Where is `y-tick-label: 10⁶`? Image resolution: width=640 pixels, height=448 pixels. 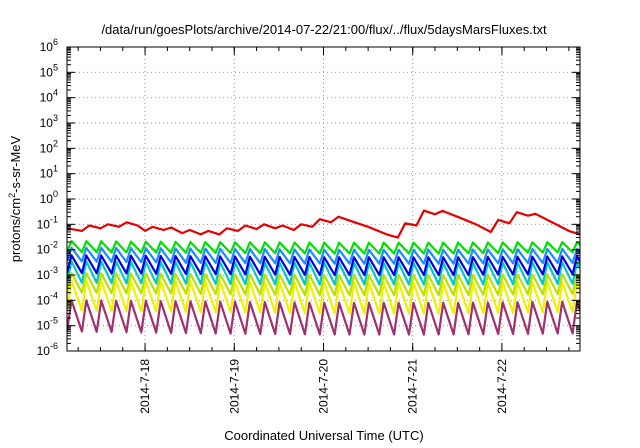 y-tick-label: 10⁶ is located at coordinates (49, 45).